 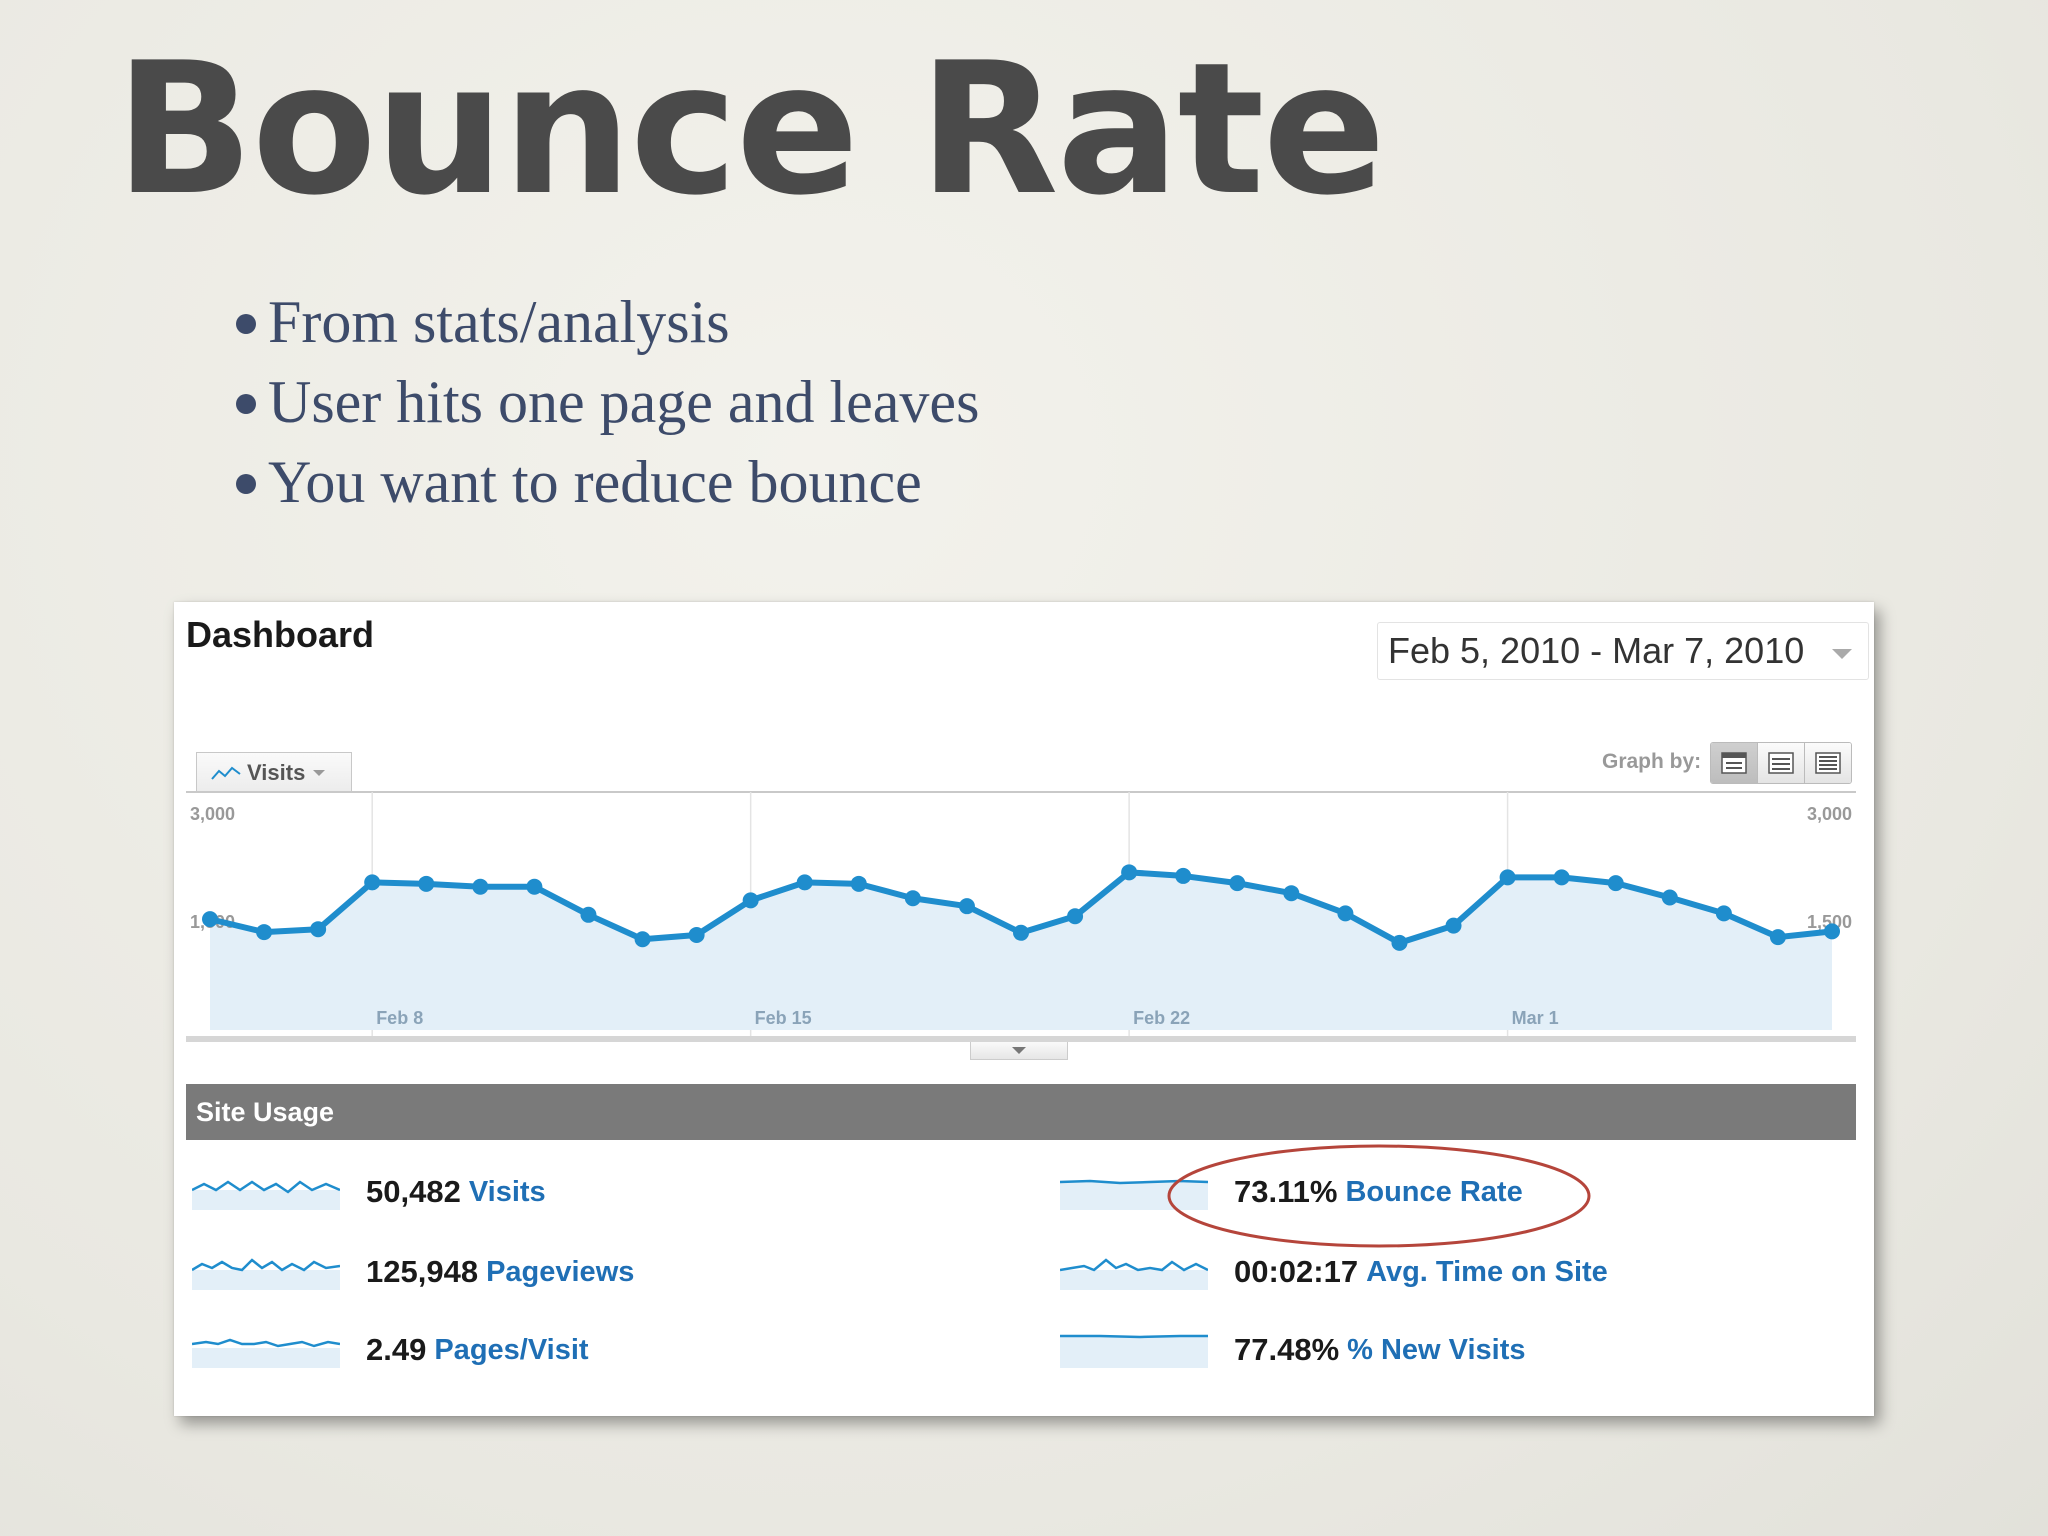 What do you see at coordinates (266, 1274) in the screenshot?
I see `pageviews-sparkline` at bounding box center [266, 1274].